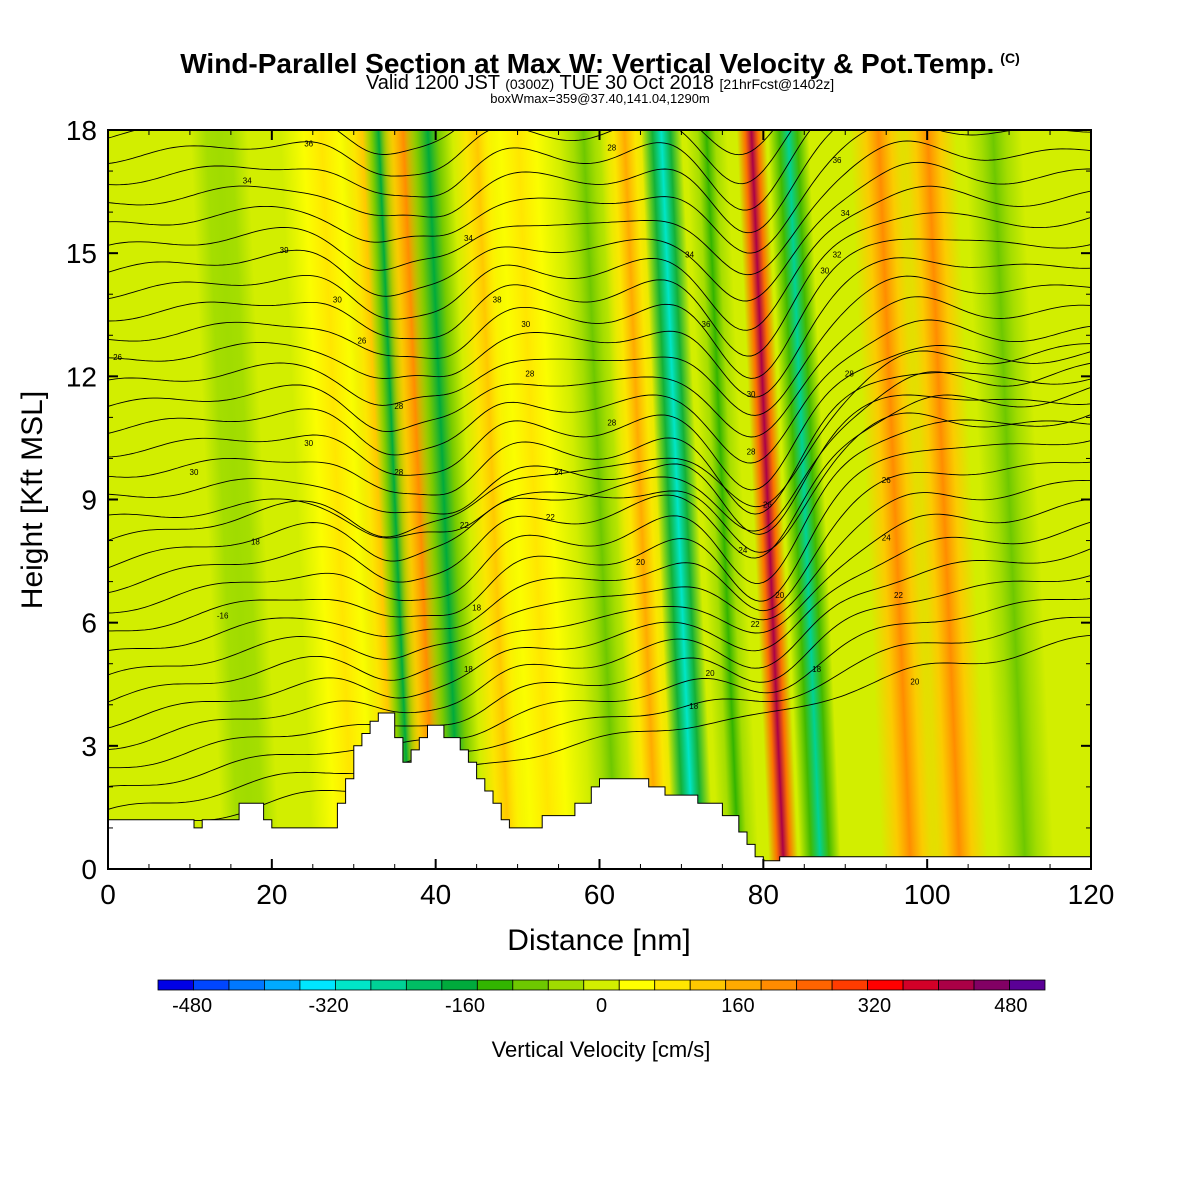  Describe the element at coordinates (1091, 894) in the screenshot. I see `x-tick-label: 120` at that location.